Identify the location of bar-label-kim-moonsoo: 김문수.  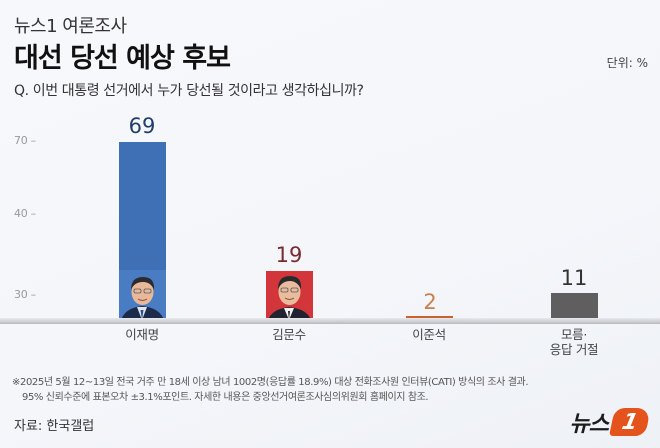
(289, 334).